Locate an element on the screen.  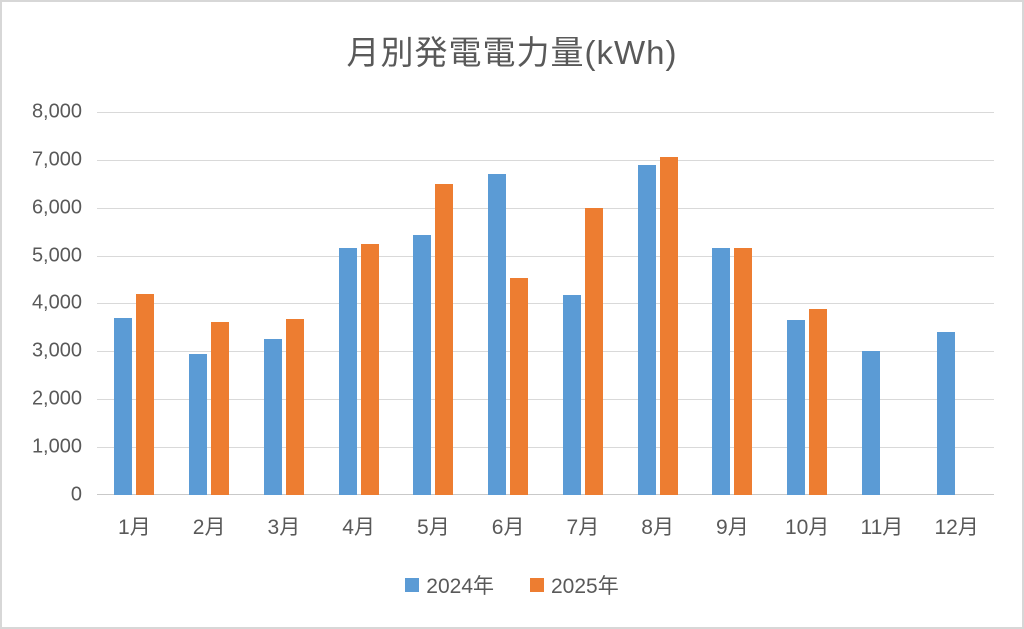
bar-2024年-7月 is located at coordinates (571, 395).